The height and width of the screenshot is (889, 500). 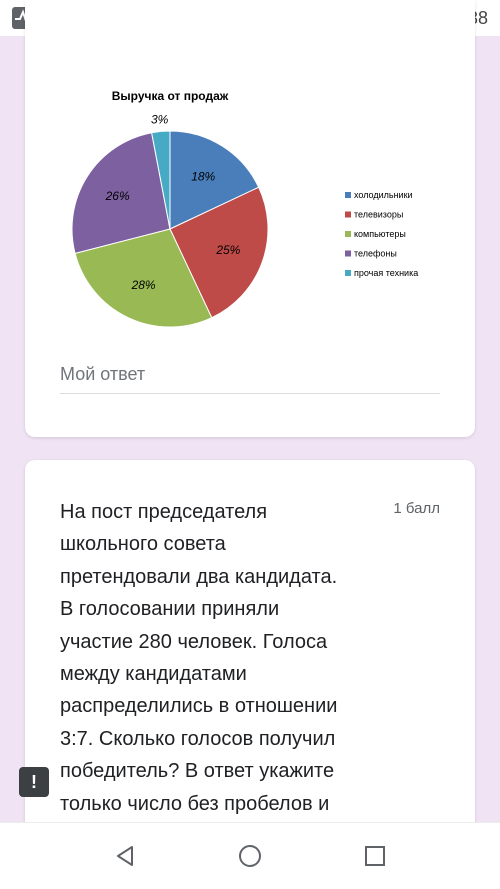 What do you see at coordinates (34, 782) in the screenshot?
I see `feedback-icon: !` at bounding box center [34, 782].